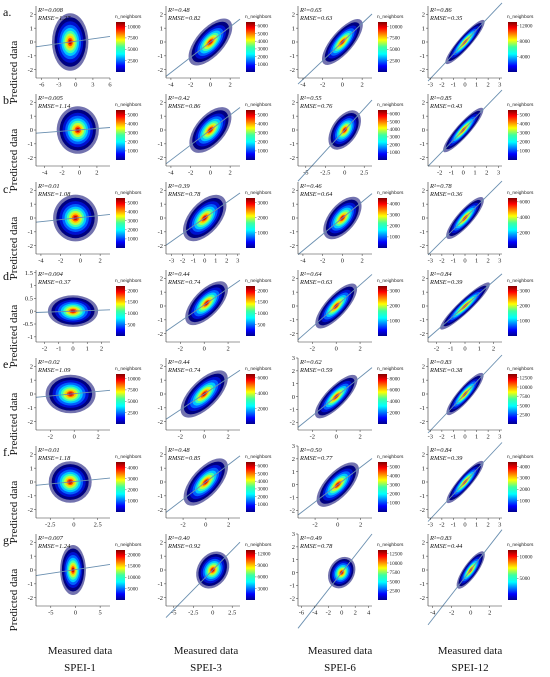  What do you see at coordinates (316, 458) in the screenshot?
I see `rmse-annotation: RMSE=0.77` at bounding box center [316, 458].